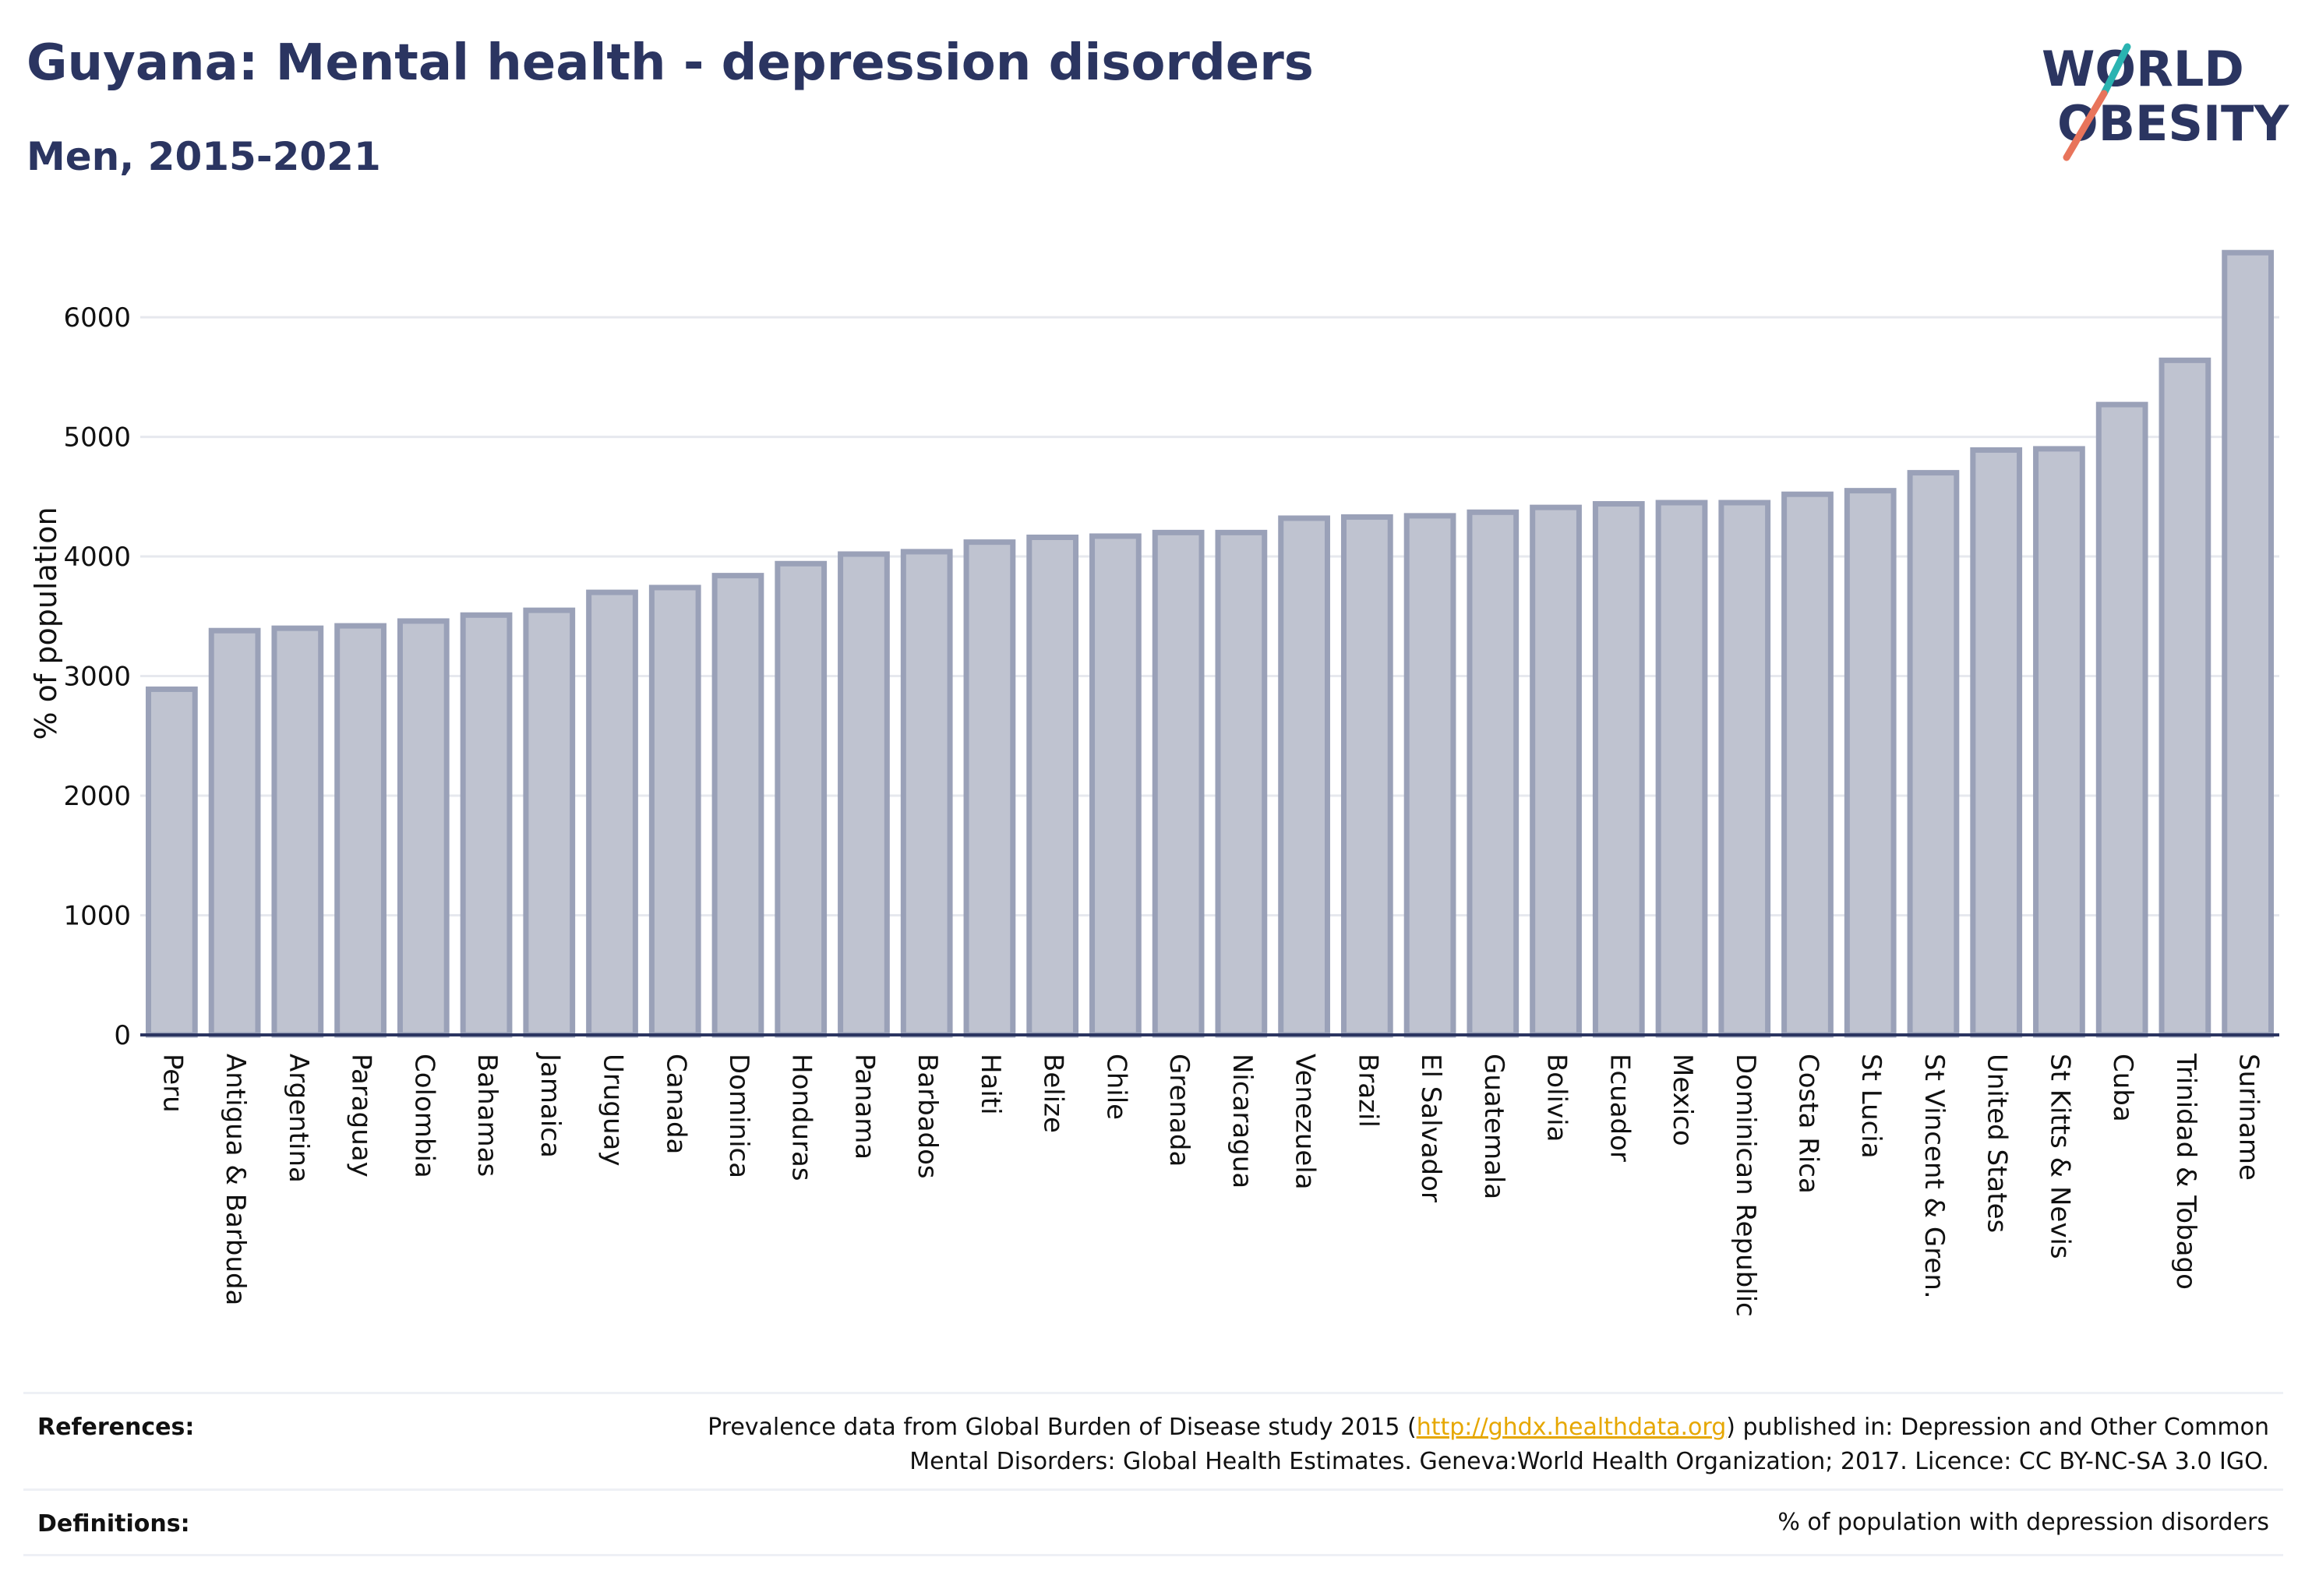 This screenshot has width=2305, height=1596. I want to click on bar-jamaica, so click(549, 822).